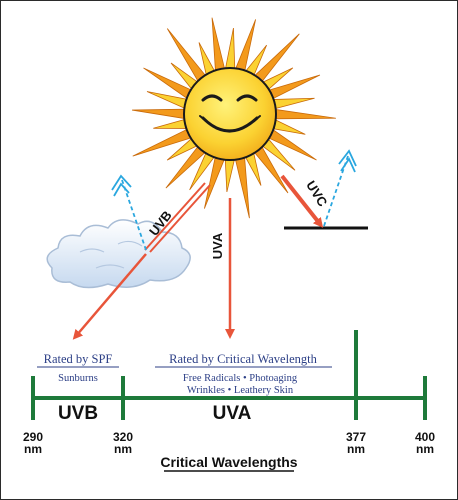 This screenshot has height=500, width=458. I want to click on tick-label-320-unit: nm, so click(123, 449).